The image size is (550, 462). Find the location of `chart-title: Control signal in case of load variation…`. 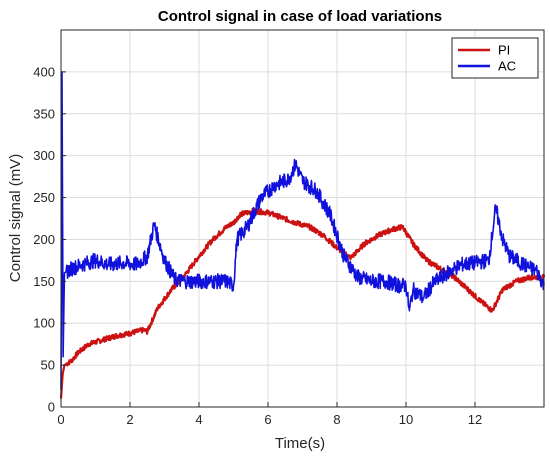

chart-title: Control signal in case of load variation… is located at coordinates (300, 16).